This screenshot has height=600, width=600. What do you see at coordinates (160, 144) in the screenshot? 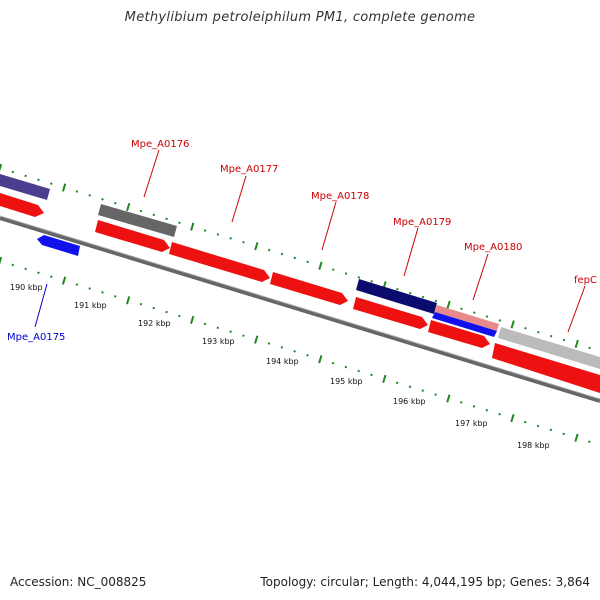
I see `gene-label-mpe-a0176: Mpe_A0176` at bounding box center [160, 144].